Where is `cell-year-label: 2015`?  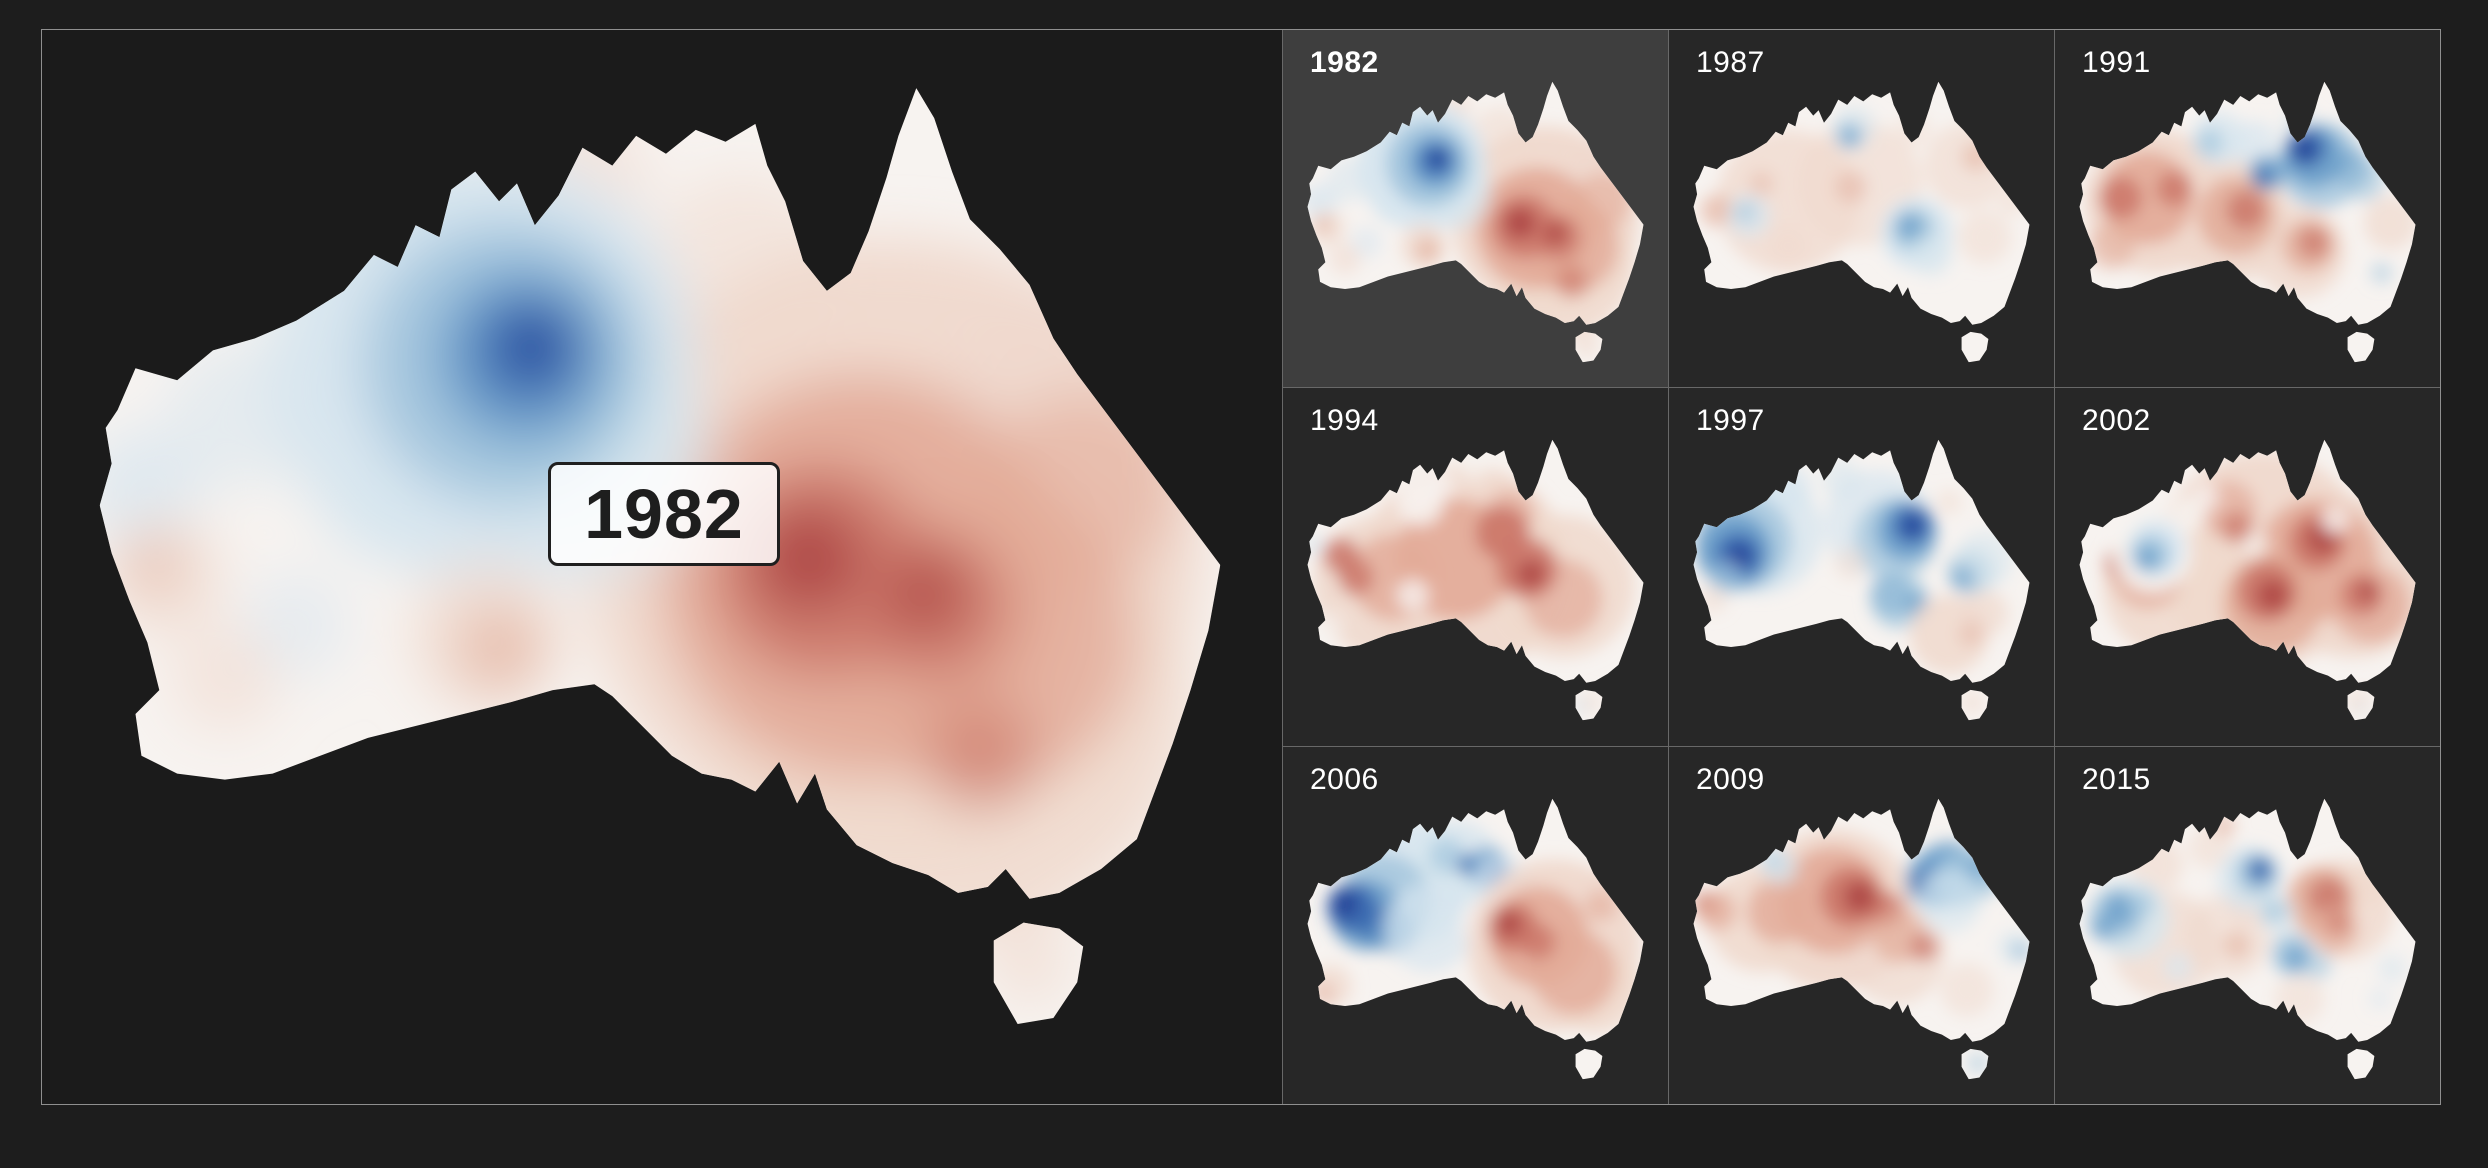
cell-year-label: 2015 is located at coordinates (2116, 779).